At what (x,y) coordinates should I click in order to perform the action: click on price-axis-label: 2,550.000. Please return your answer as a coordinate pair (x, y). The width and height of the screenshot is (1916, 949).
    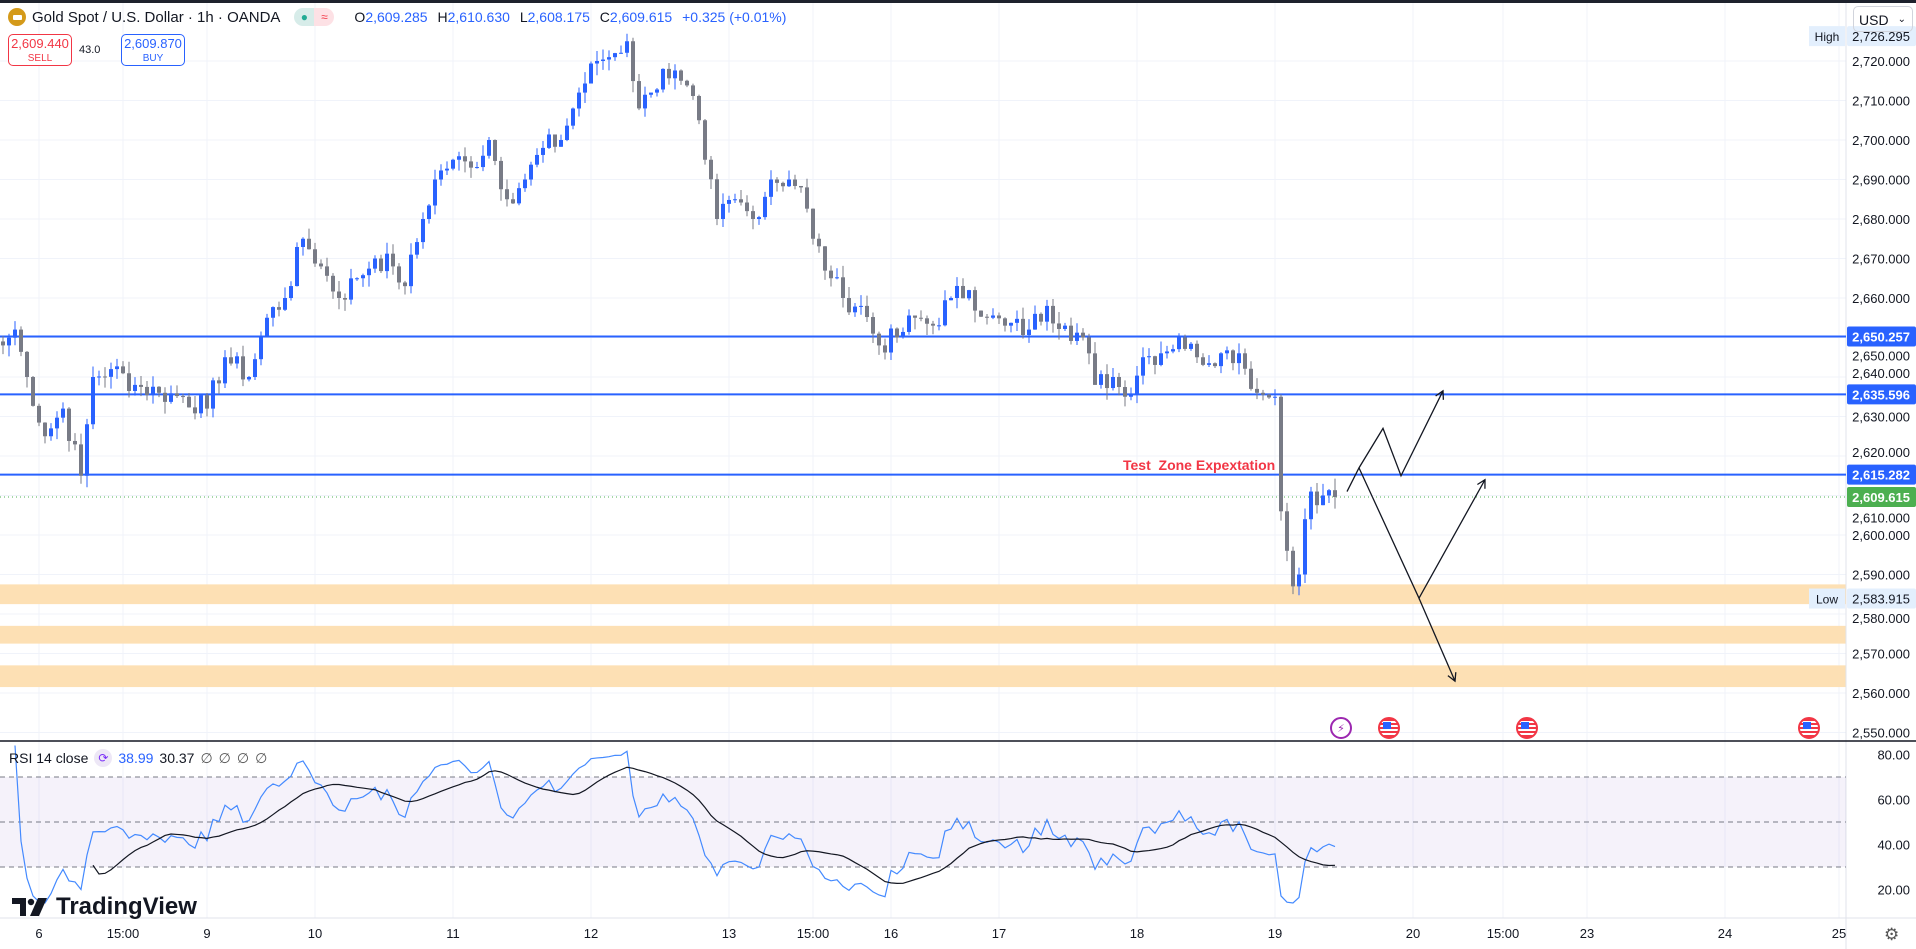
    Looking at the image, I should click on (1881, 733).